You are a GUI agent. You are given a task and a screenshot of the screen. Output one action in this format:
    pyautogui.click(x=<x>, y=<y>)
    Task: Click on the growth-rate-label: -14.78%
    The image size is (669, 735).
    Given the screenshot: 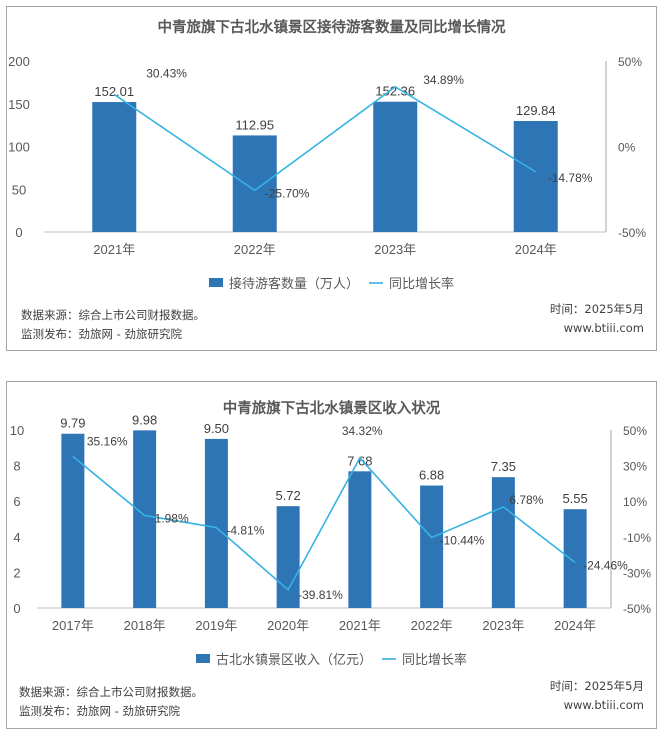 What is the action you would take?
    pyautogui.click(x=570, y=178)
    